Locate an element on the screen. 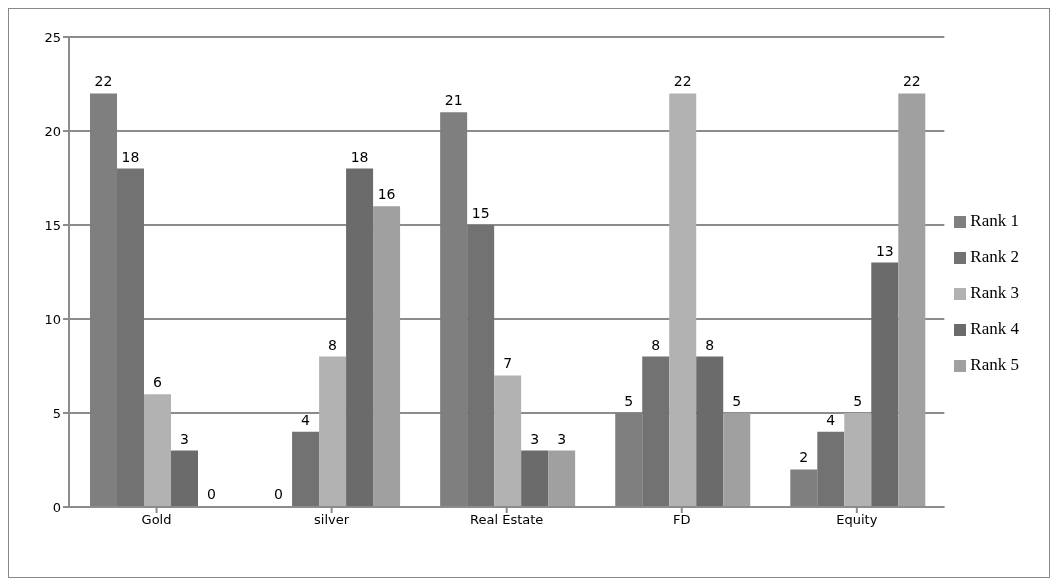 The image size is (1061, 584). legend-label: Rank 4 is located at coordinates (994, 328).